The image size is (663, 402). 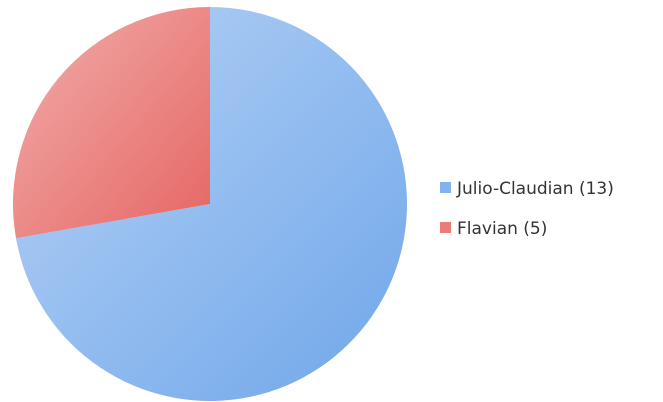 I want to click on legend: Julio-Claudian (13) Flavian (5), so click(x=527, y=209).